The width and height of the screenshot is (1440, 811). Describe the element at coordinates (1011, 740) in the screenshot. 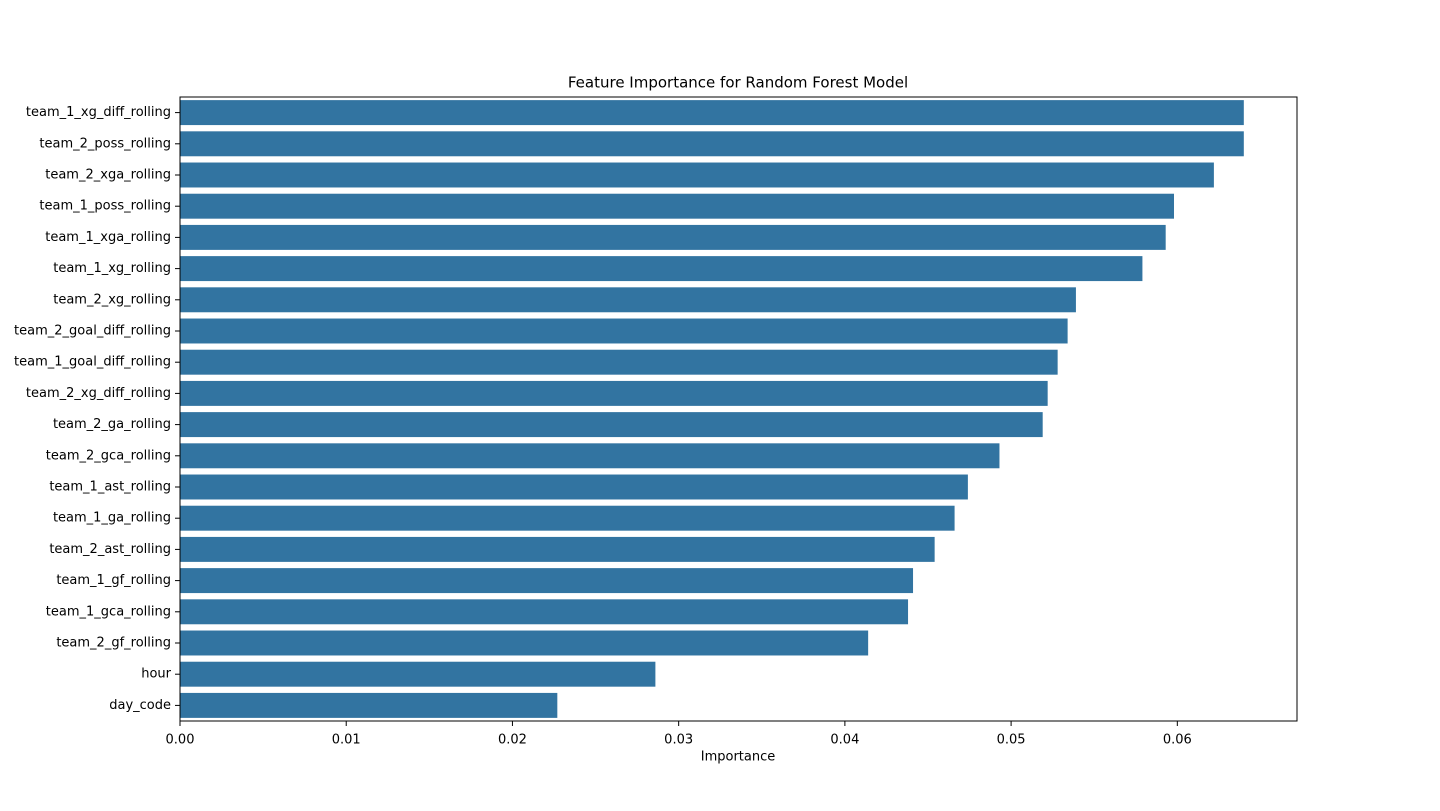

I see `x-tick-label: 0.05` at that location.